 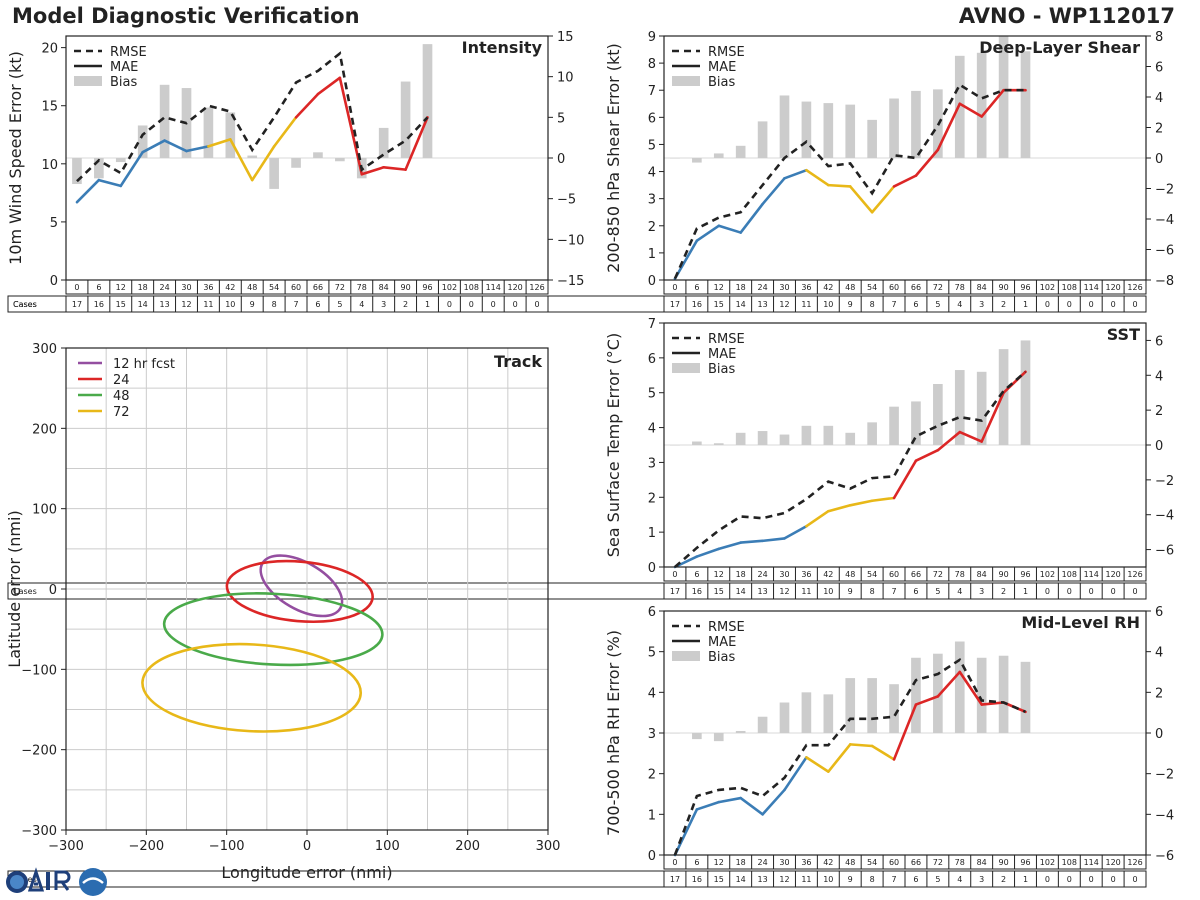 I want to click on sst-lead-label: 90, so click(x=1003, y=574).